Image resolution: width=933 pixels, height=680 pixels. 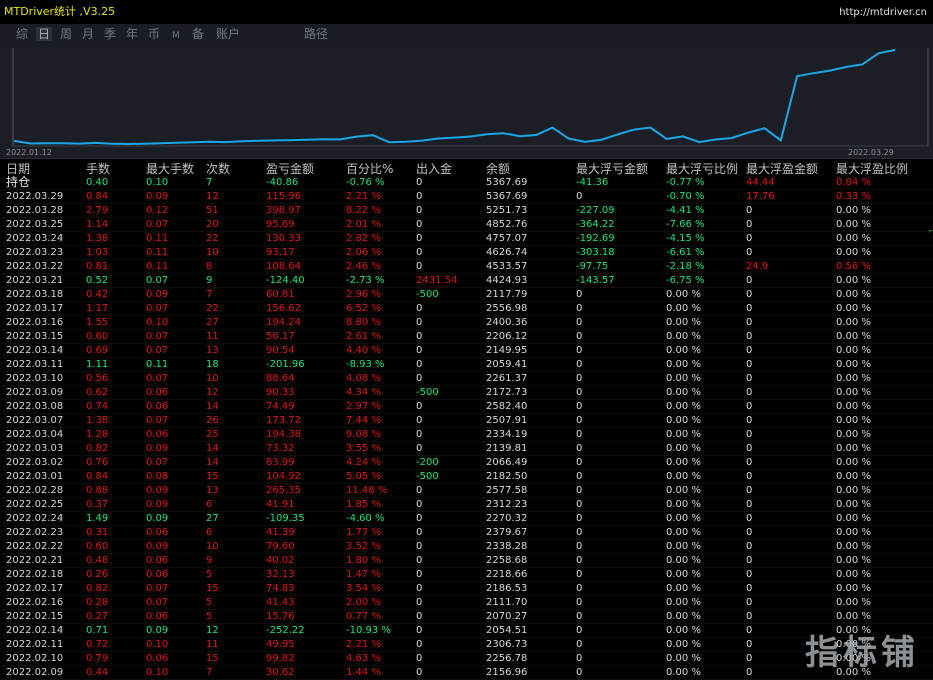 I want to click on col-header-trades: 次数, so click(x=218, y=169).